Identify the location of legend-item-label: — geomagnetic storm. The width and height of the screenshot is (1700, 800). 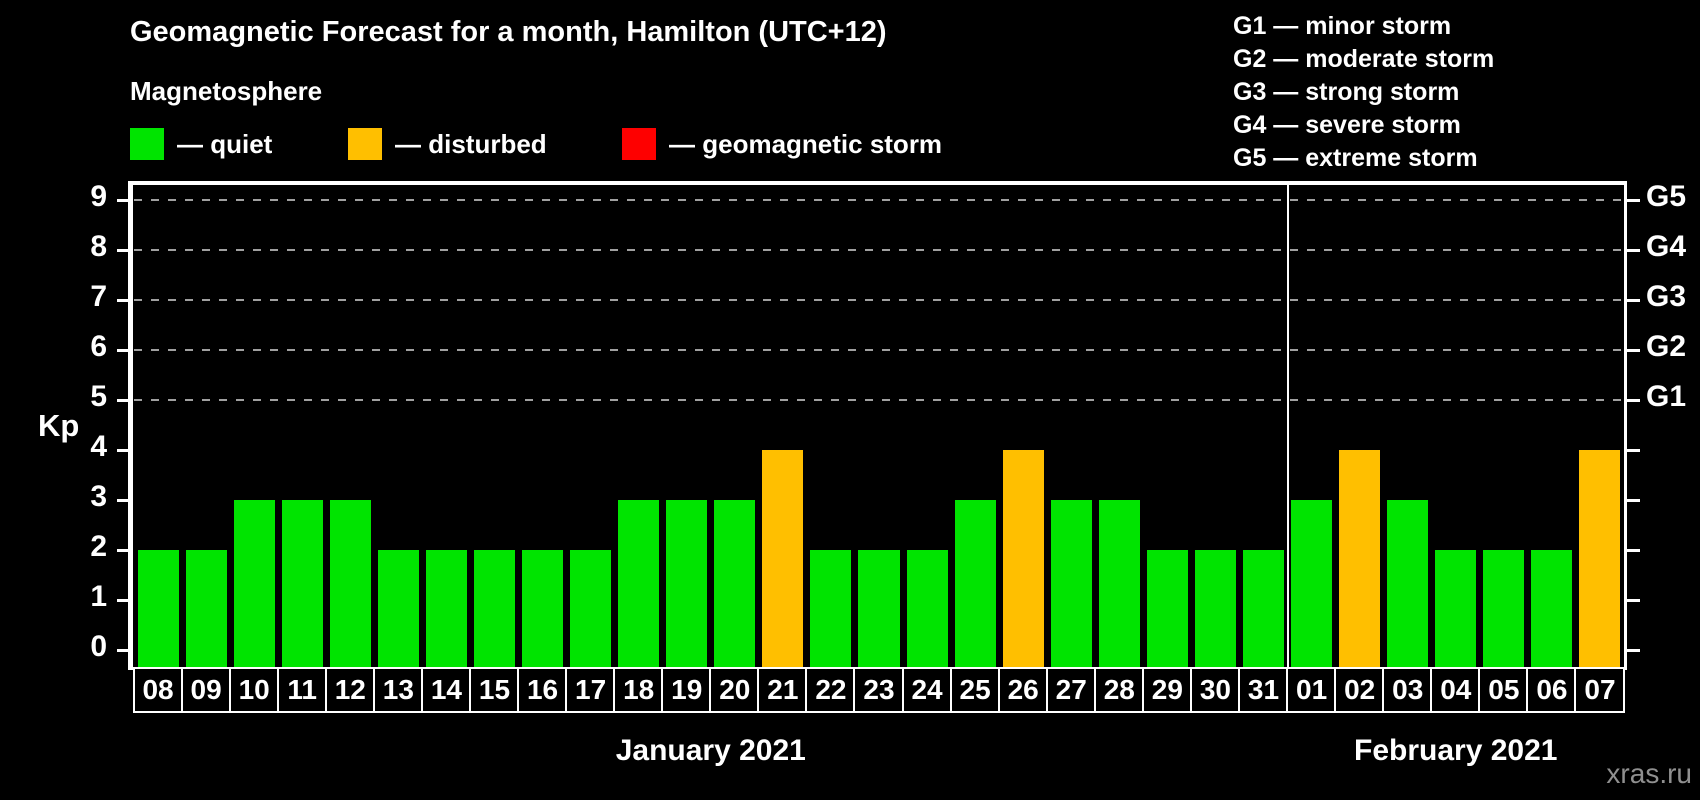
(806, 143).